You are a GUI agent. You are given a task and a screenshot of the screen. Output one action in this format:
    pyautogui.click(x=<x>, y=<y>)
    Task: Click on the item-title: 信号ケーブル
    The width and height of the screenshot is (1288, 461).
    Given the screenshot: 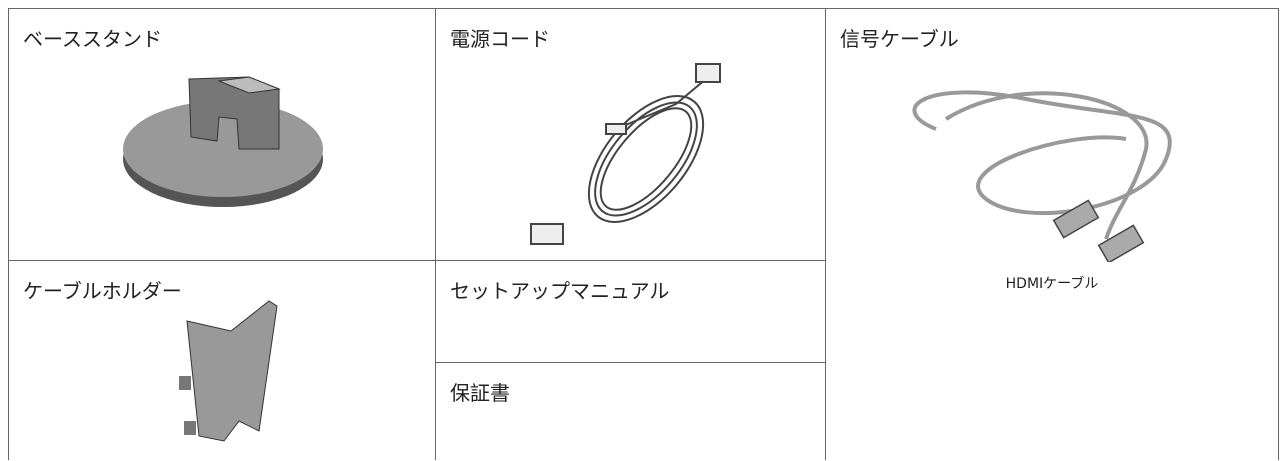 What is the action you would take?
    pyautogui.click(x=899, y=39)
    